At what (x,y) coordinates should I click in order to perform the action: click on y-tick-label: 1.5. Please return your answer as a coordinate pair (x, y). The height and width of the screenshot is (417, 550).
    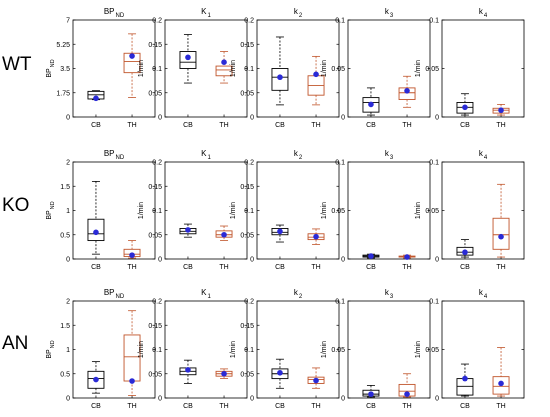
    Looking at the image, I should click on (65, 326).